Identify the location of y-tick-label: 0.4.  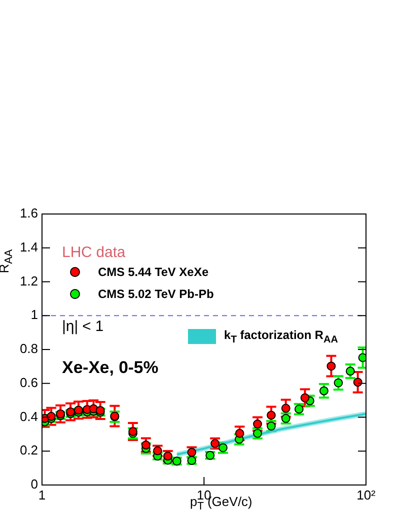
(29, 416).